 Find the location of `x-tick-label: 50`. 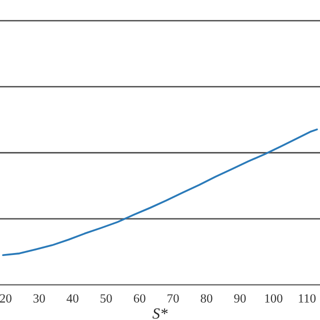

x-tick-label: 50 is located at coordinates (106, 298).